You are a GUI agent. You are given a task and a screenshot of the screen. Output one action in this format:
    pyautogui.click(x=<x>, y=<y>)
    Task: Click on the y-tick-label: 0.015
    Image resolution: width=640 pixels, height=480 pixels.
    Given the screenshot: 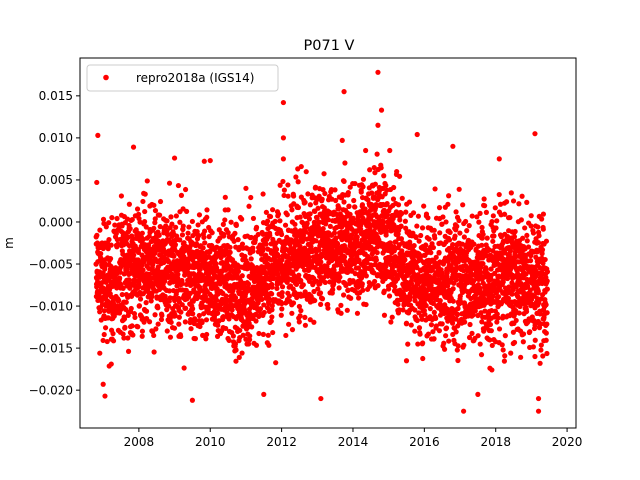 What is the action you would take?
    pyautogui.click(x=56, y=96)
    